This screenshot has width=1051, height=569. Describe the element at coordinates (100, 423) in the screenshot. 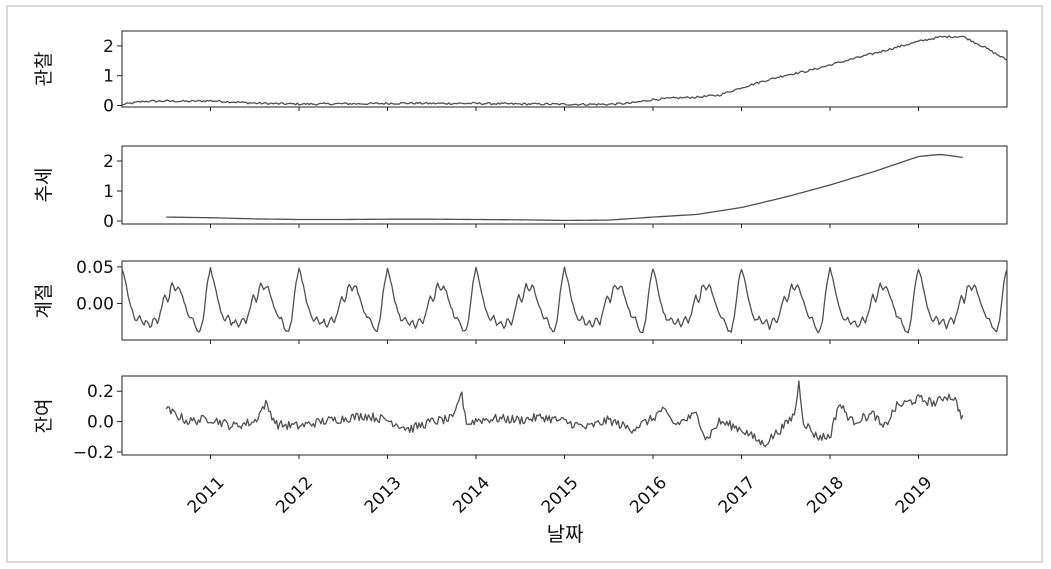

I see `y-tick-label-4-2: 0.0` at that location.